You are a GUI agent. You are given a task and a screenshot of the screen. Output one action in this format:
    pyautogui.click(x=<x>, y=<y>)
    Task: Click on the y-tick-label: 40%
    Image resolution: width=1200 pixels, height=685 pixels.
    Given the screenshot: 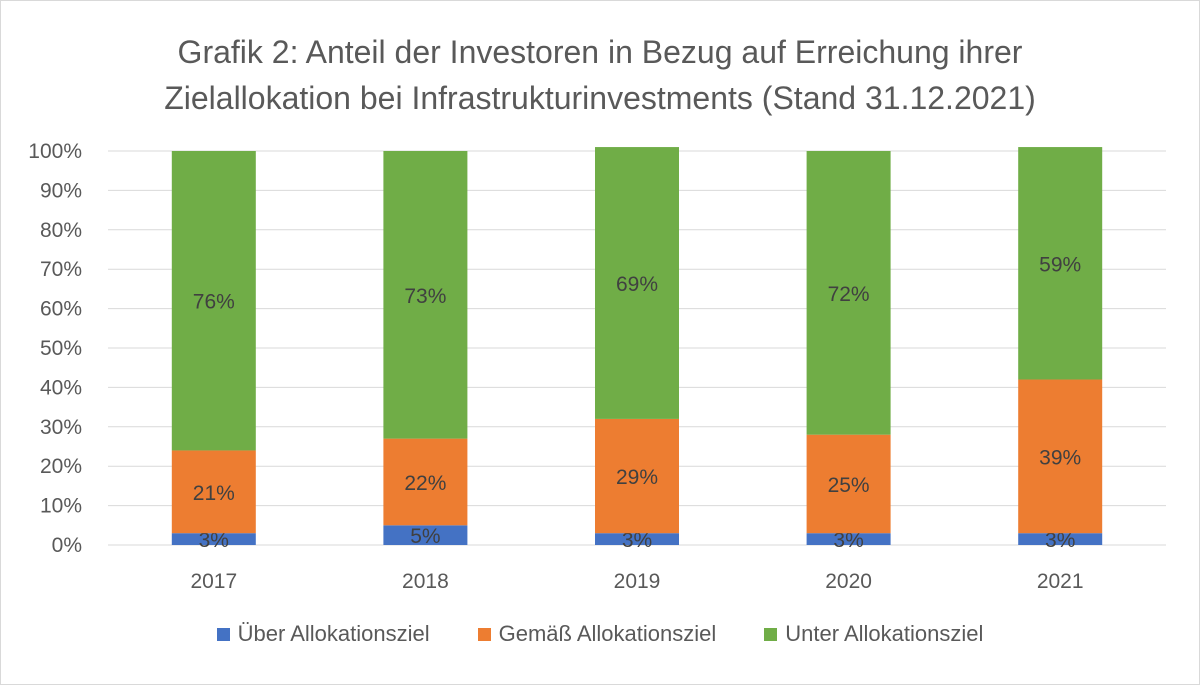 What is the action you would take?
    pyautogui.click(x=61, y=387)
    